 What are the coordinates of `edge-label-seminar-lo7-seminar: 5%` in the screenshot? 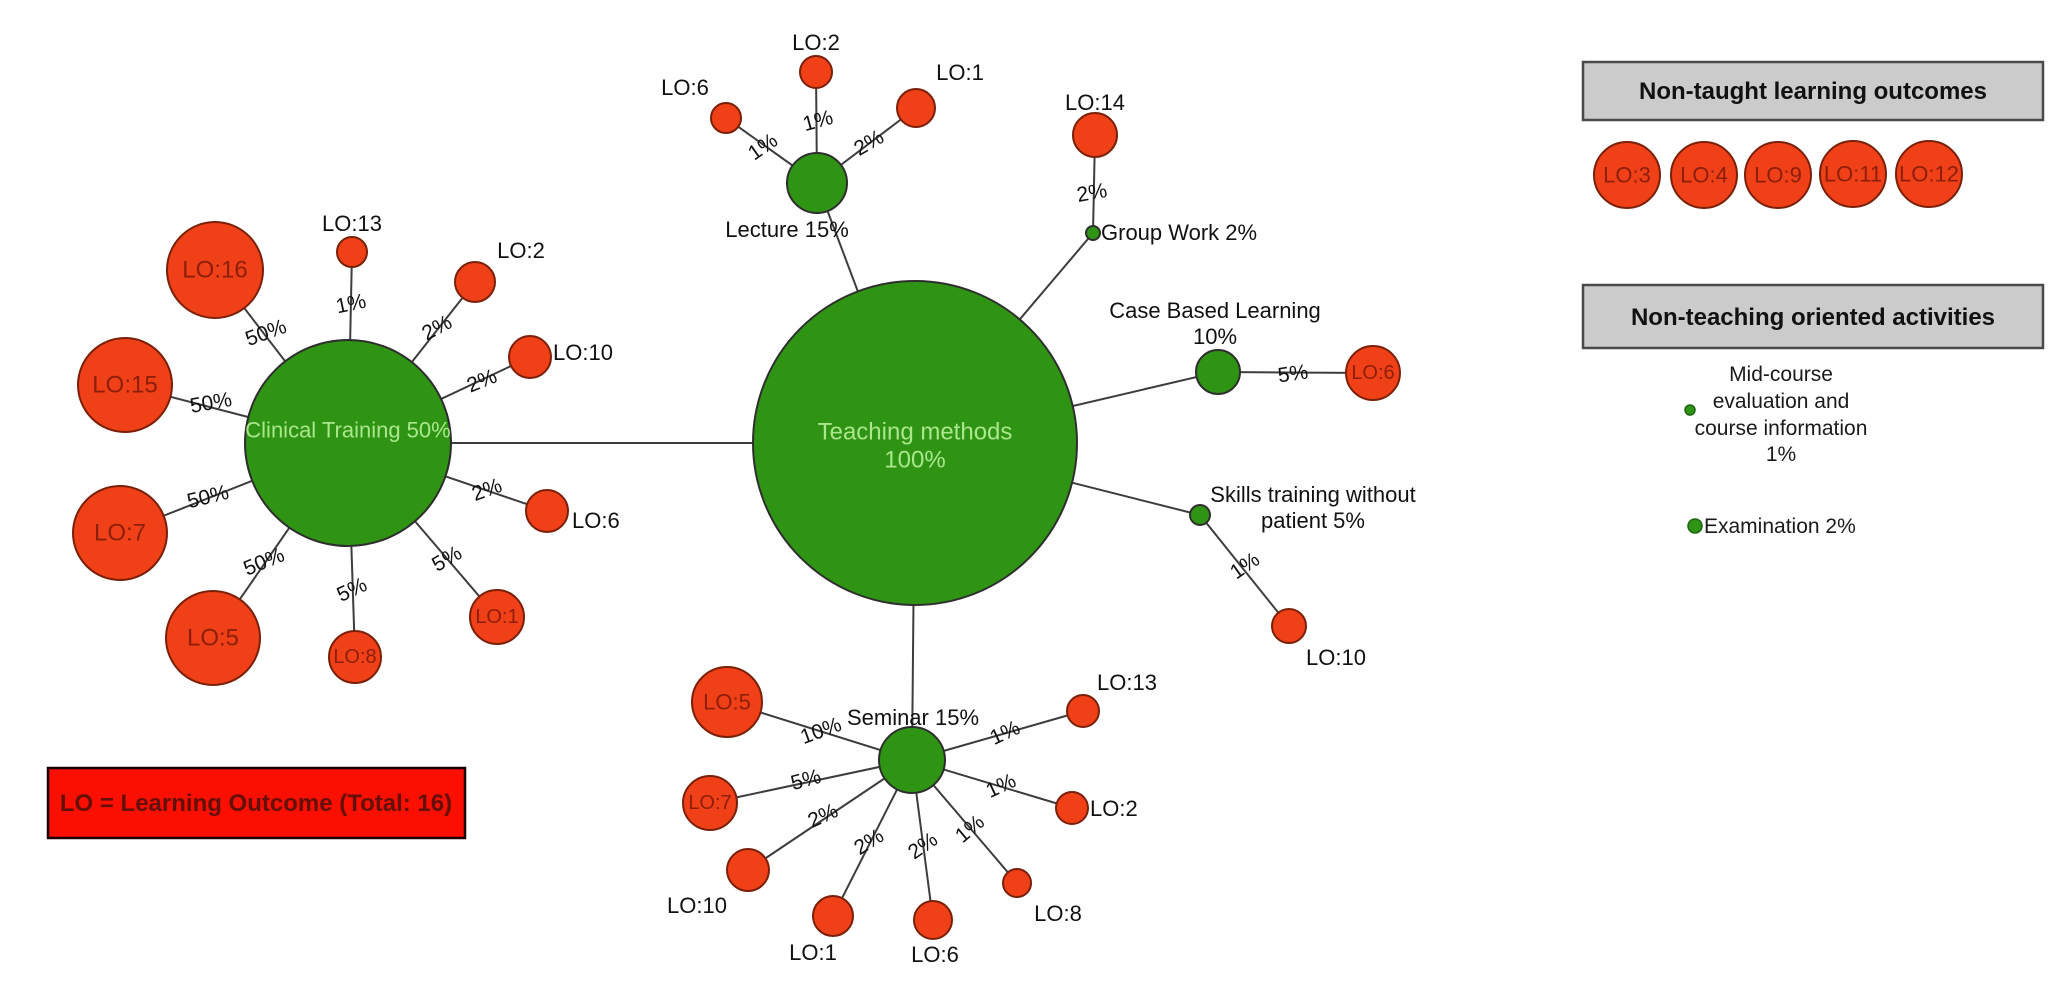 It's located at (805, 780).